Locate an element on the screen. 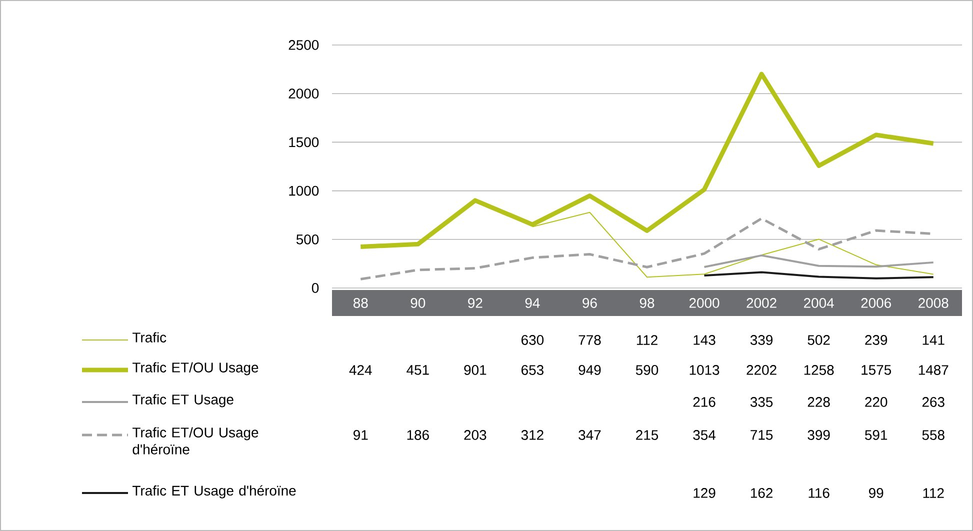  data-label: 1575 is located at coordinates (877, 370).